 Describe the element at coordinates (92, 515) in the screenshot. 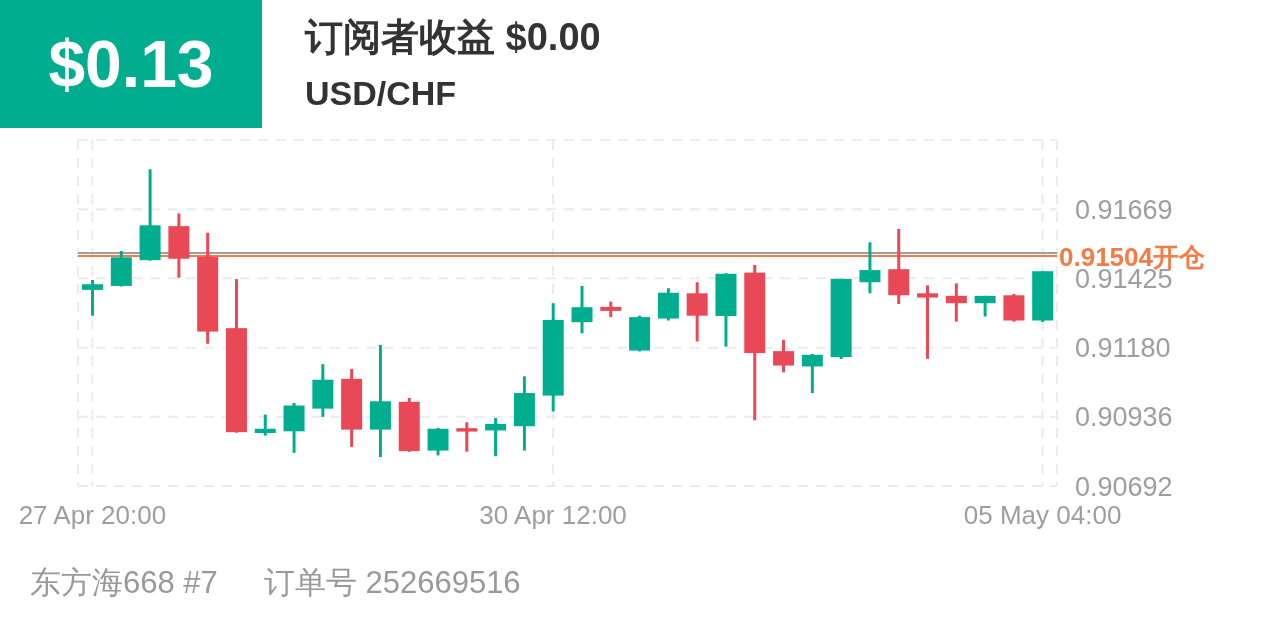

I see `x-tick-label: 27 Apr 20:00` at that location.